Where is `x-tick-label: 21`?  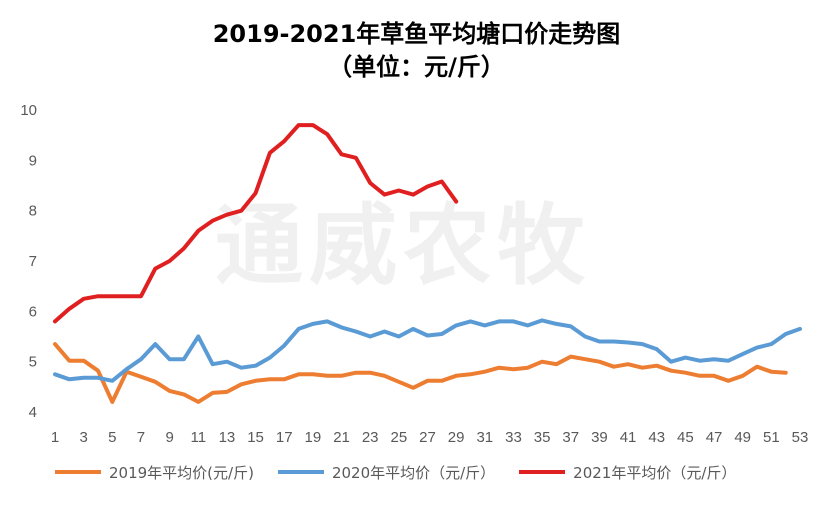 x-tick-label: 21 is located at coordinates (341, 437).